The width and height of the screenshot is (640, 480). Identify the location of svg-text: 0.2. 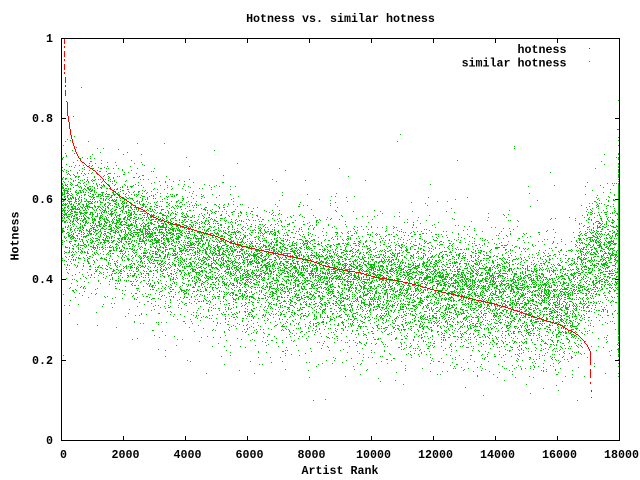
(42, 361).